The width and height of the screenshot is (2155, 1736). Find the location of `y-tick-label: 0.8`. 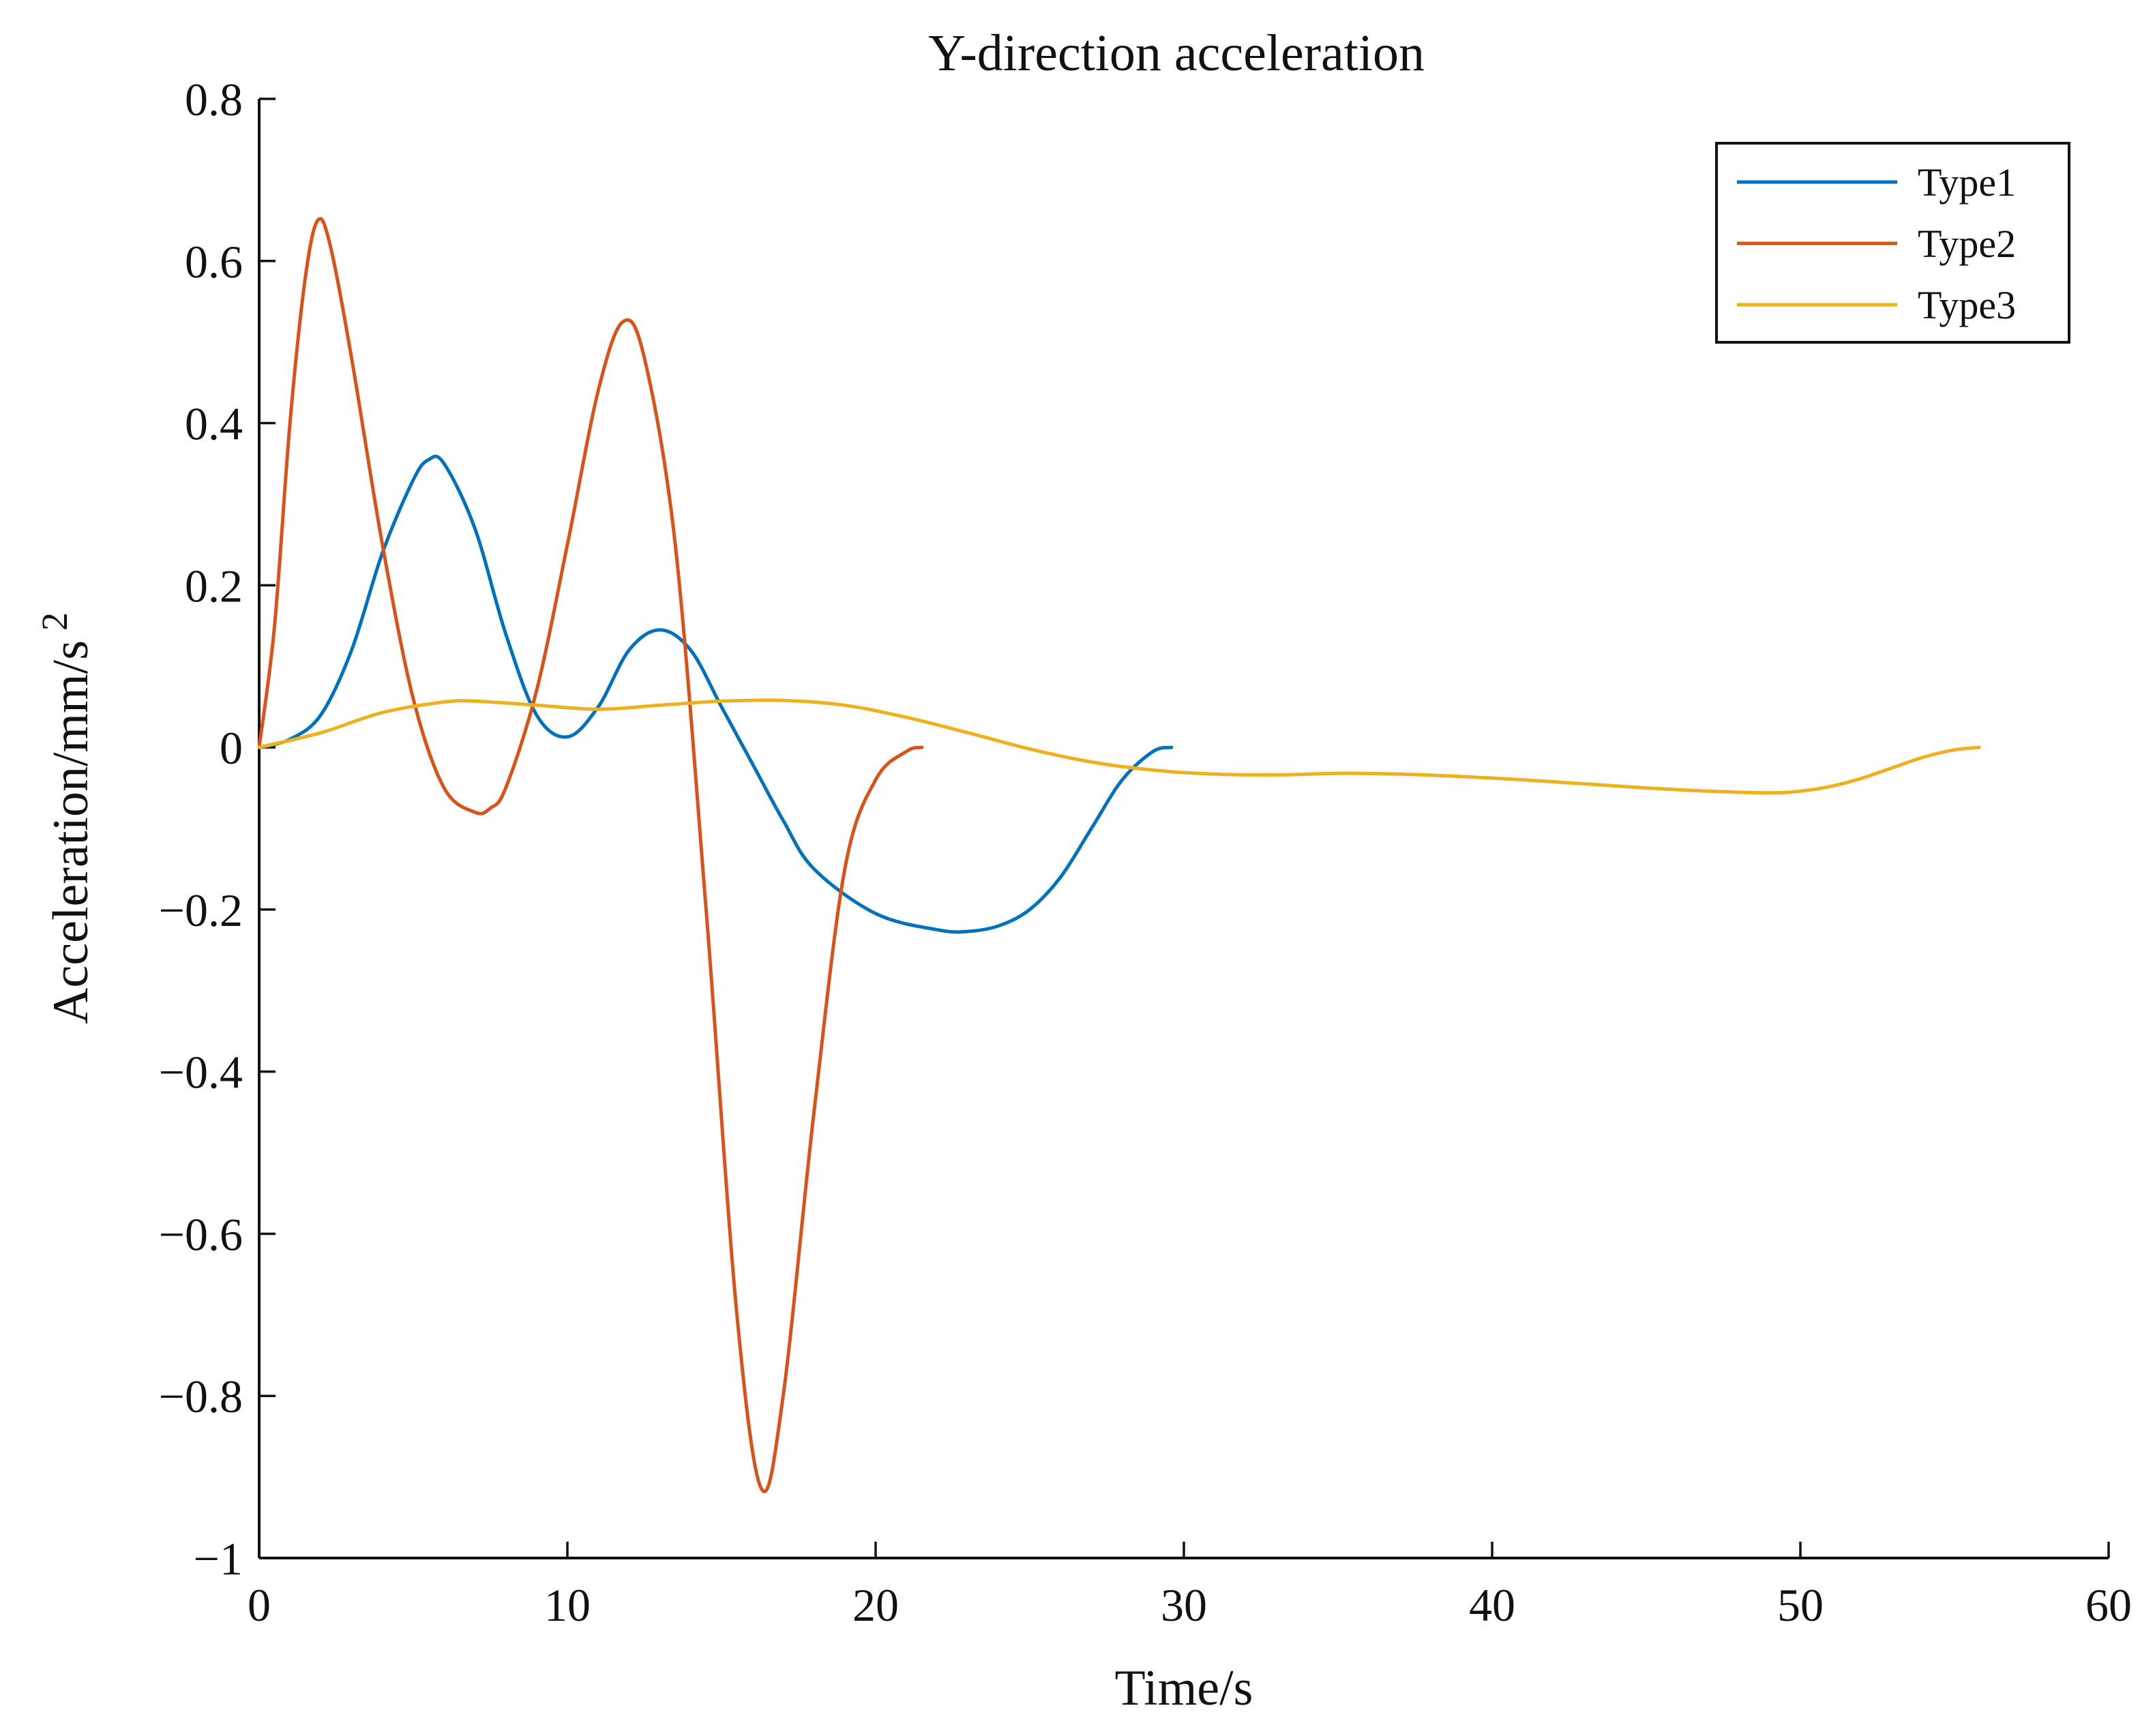

y-tick-label: 0.8 is located at coordinates (214, 99).